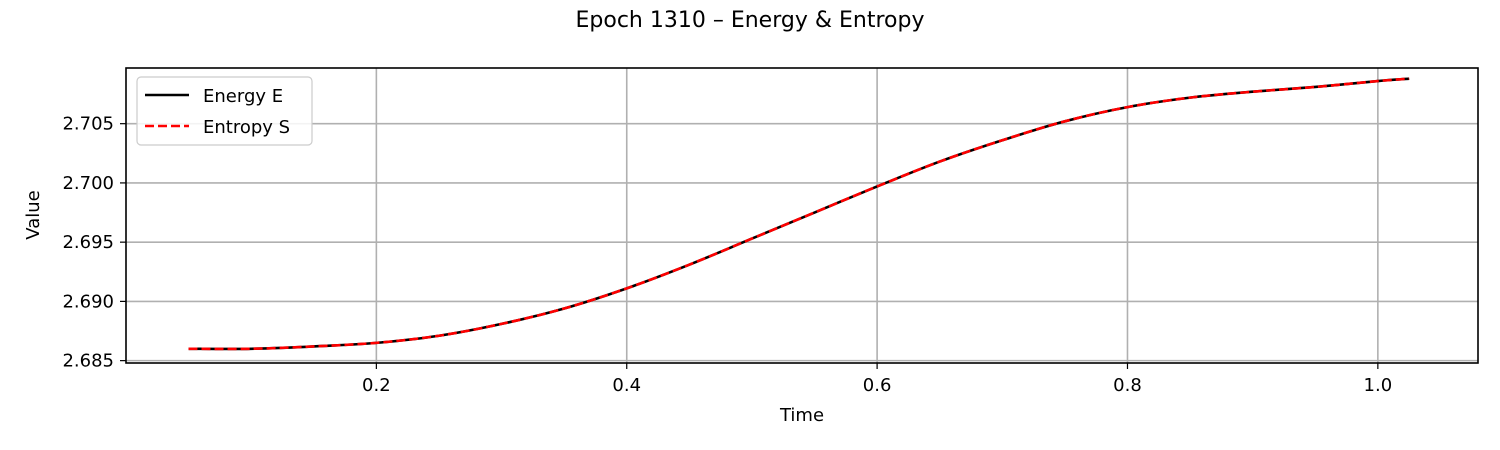  What do you see at coordinates (1378, 385) in the screenshot?
I see `x-tick-label: 1.0` at bounding box center [1378, 385].